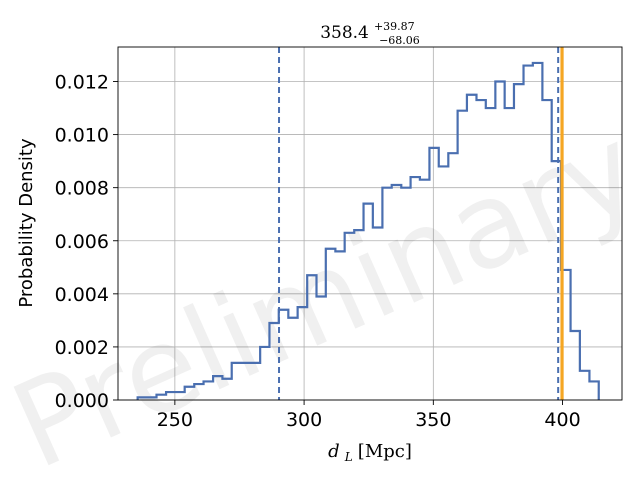  What do you see at coordinates (385, 451) in the screenshot?
I see `x-axis-unit: [Mpc]` at bounding box center [385, 451].